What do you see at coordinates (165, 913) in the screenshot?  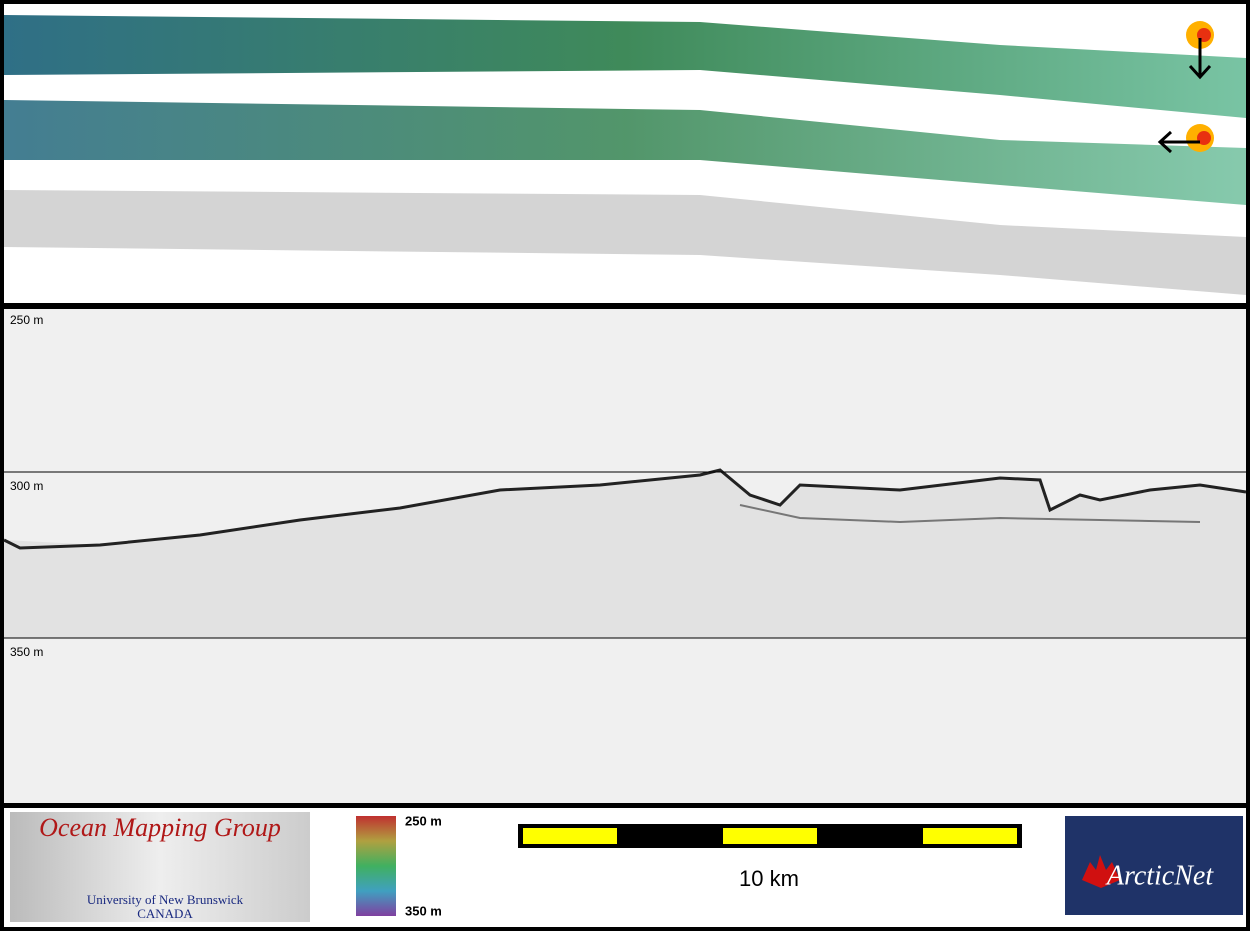 I see `logo-text: CANADA` at bounding box center [165, 913].